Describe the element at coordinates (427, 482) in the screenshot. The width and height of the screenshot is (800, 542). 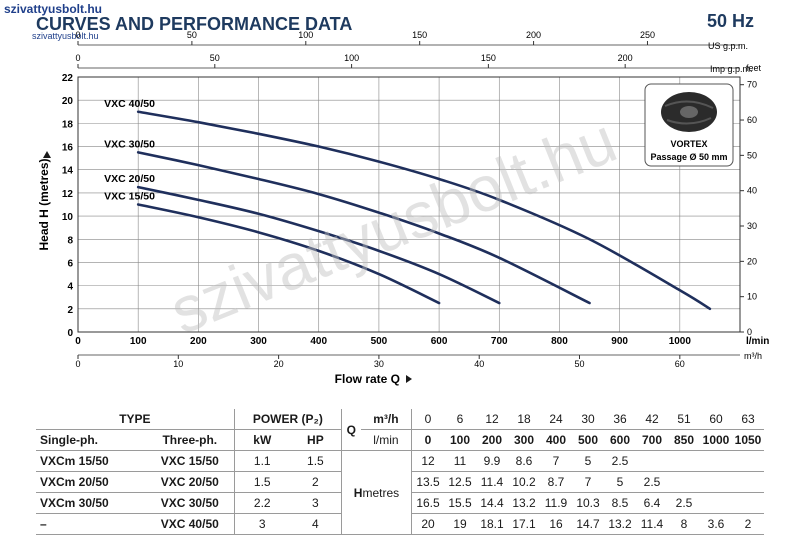
I see `head-value: 13.5` at that location.